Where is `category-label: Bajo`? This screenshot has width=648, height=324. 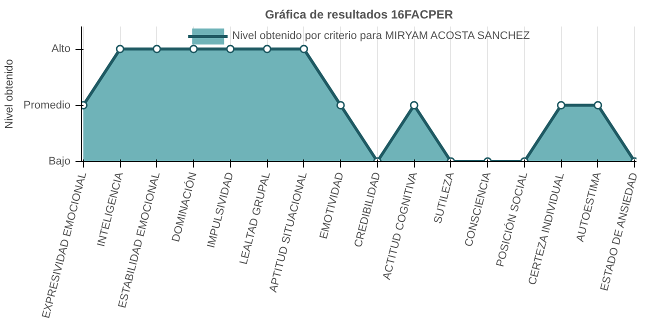
category-label: Bajo is located at coordinates (59, 162).